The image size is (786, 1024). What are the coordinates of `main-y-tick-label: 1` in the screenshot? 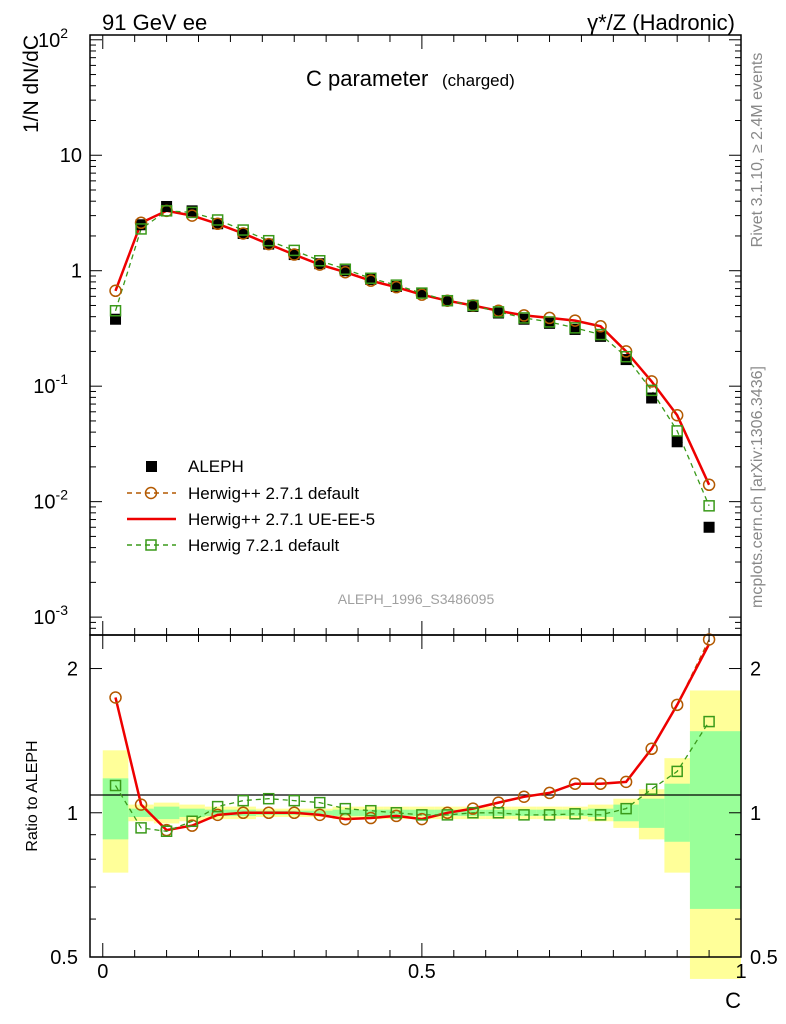 It's located at (76, 272).